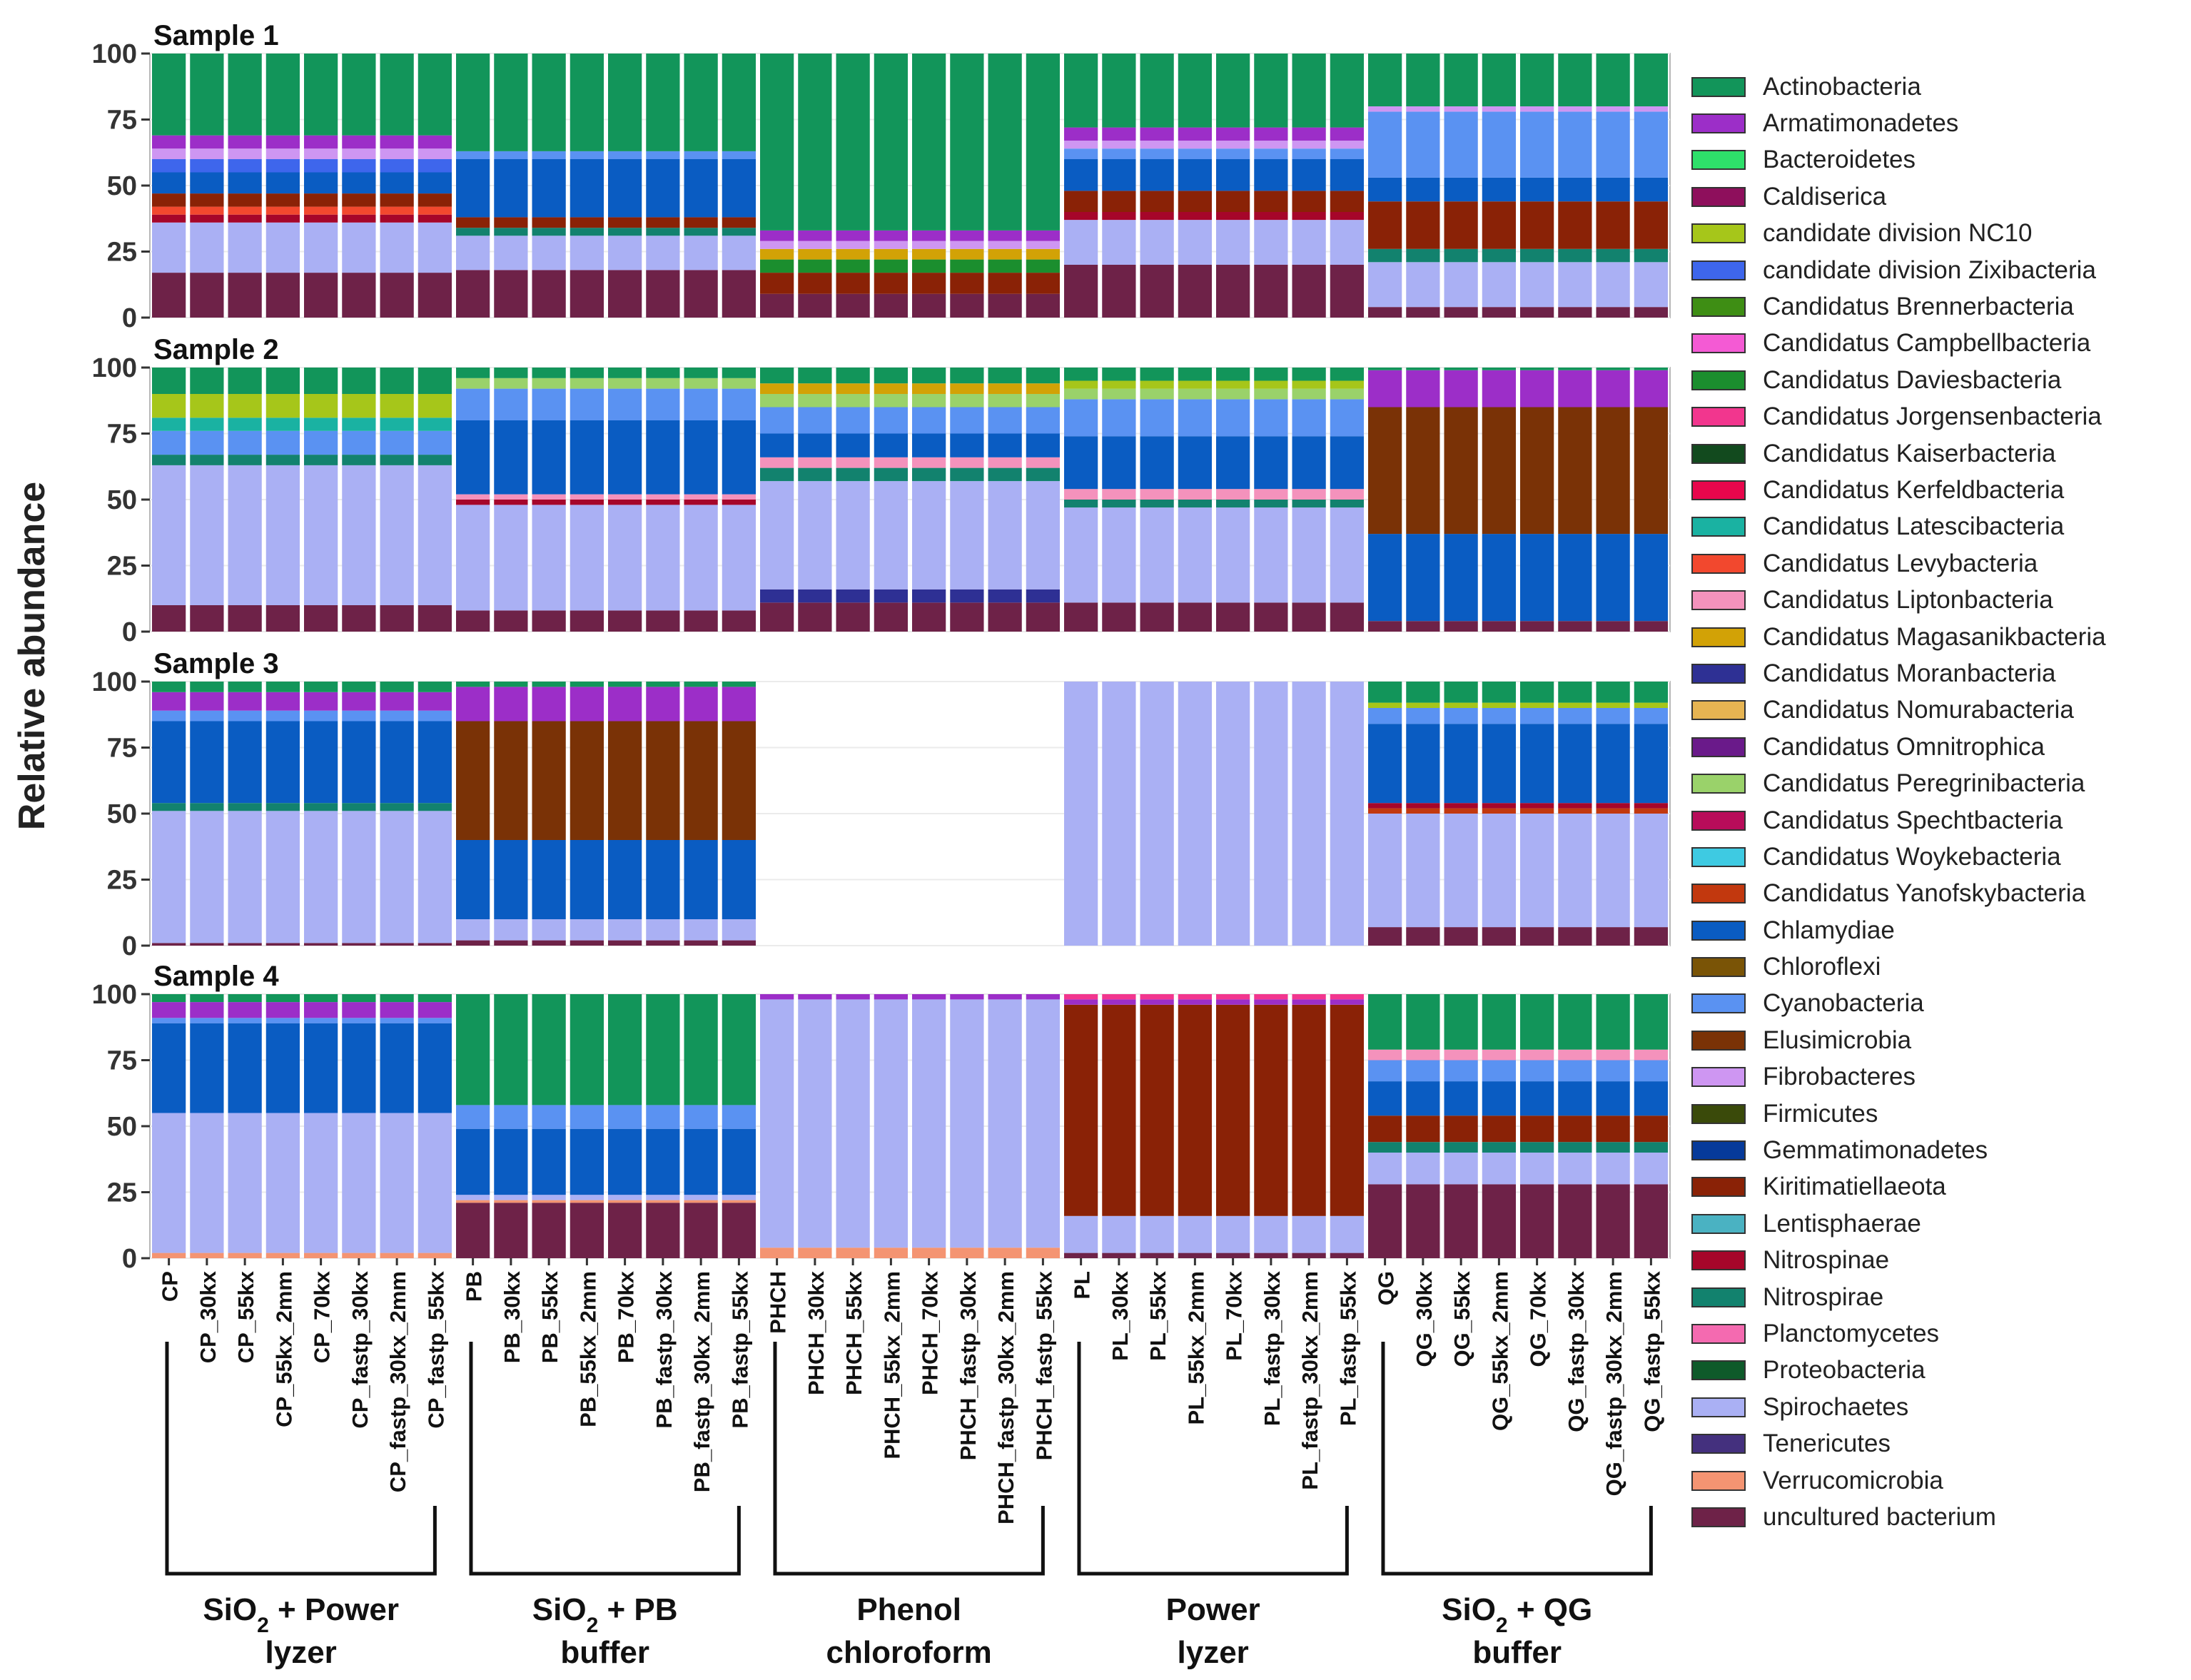 Image resolution: width=2191 pixels, height=1680 pixels. I want to click on legend-item: Candidatus Moranbacteria, so click(1937, 673).